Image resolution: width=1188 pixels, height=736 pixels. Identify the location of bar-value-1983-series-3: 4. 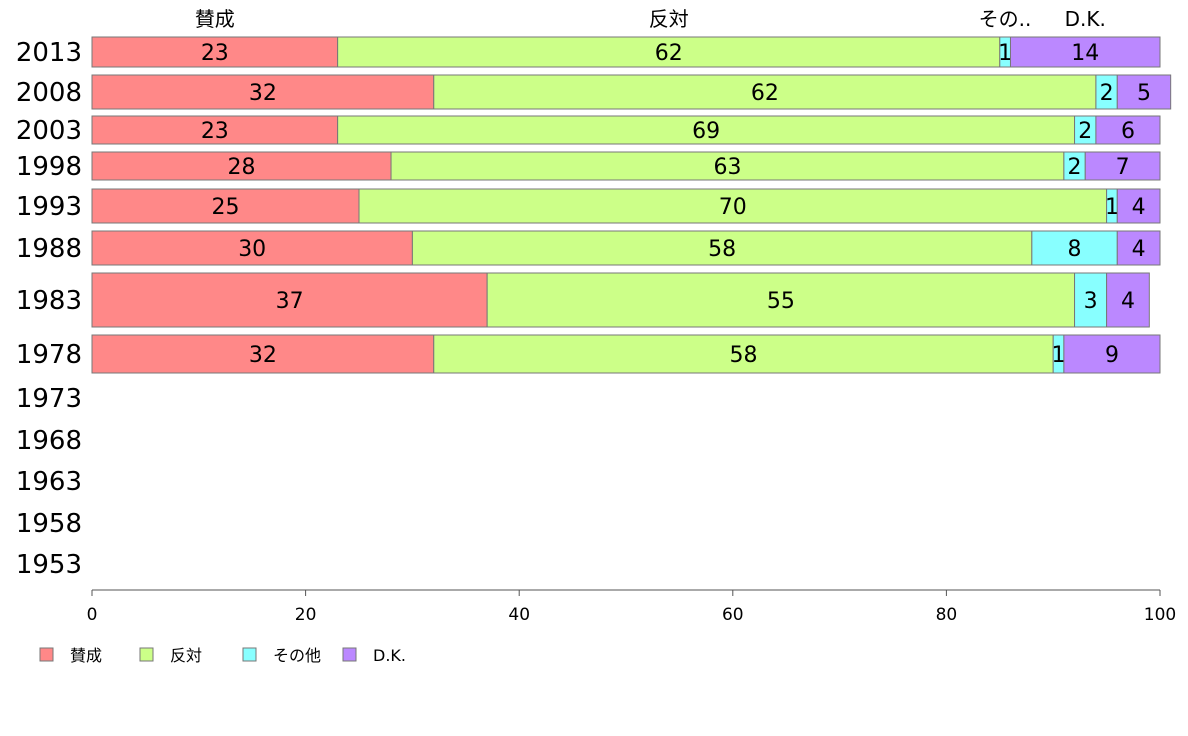
(1128, 301).